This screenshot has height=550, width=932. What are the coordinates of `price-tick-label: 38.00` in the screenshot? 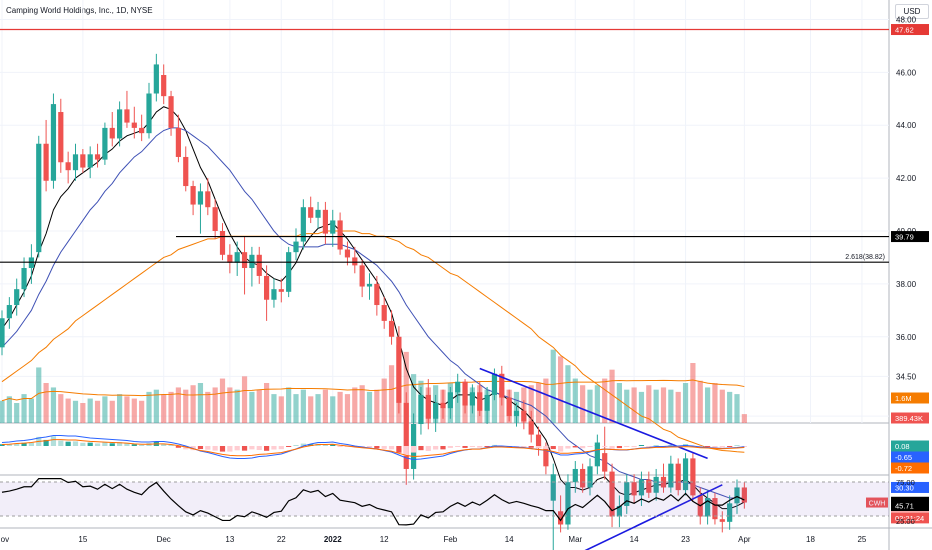 It's located at (906, 284).